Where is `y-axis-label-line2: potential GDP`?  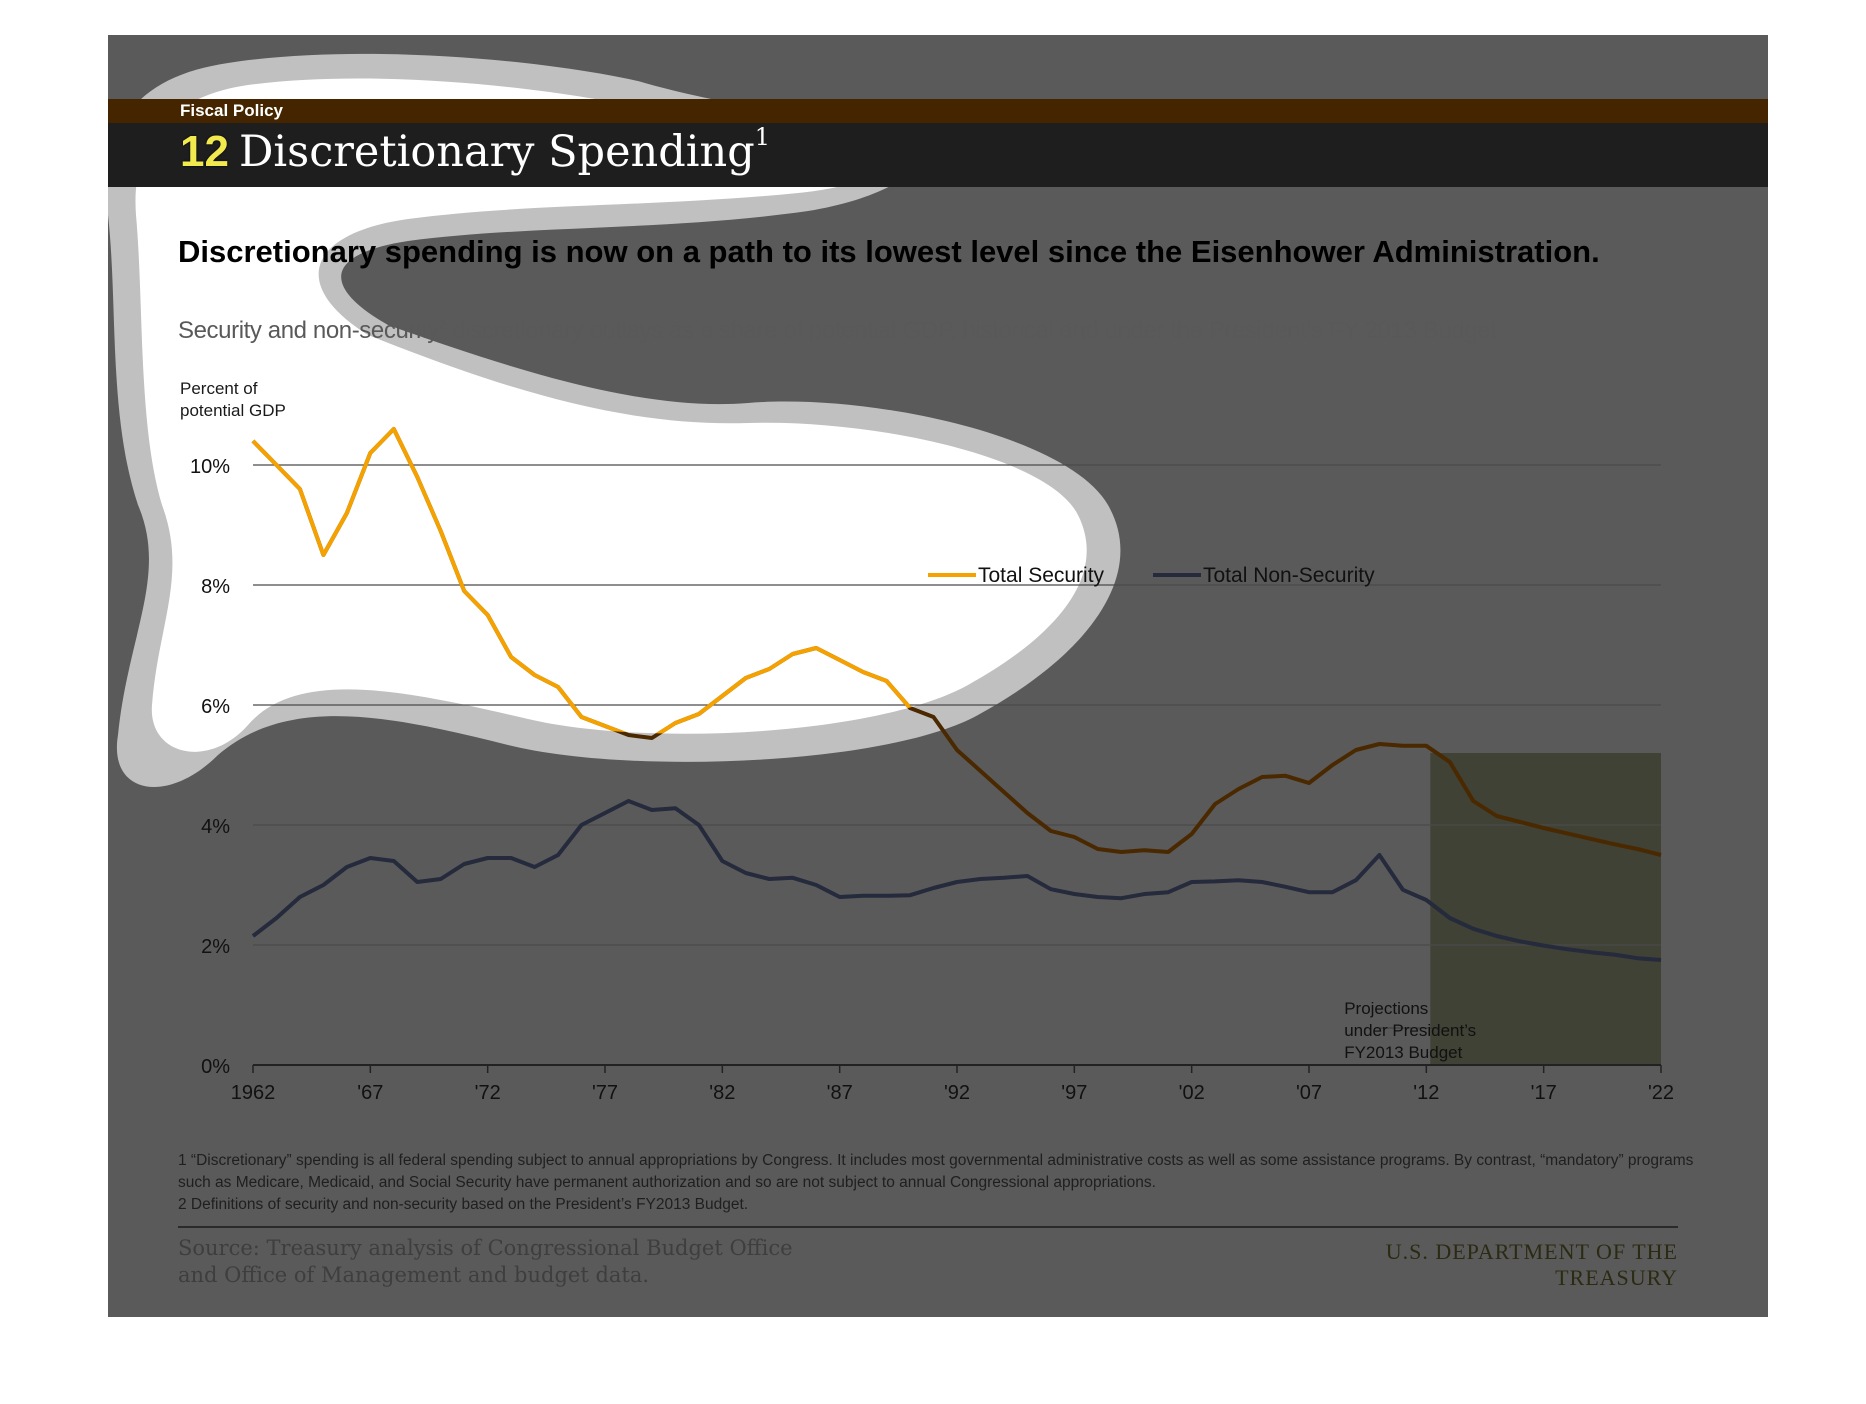 y-axis-label-line2: potential GDP is located at coordinates (233, 410).